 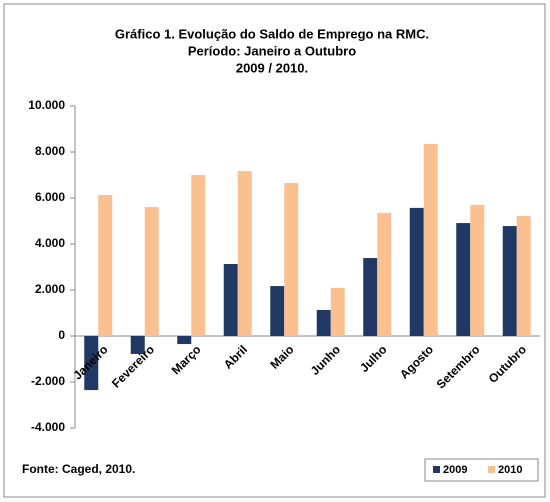 I want to click on y-tick-label: -4.000, so click(x=48, y=427).